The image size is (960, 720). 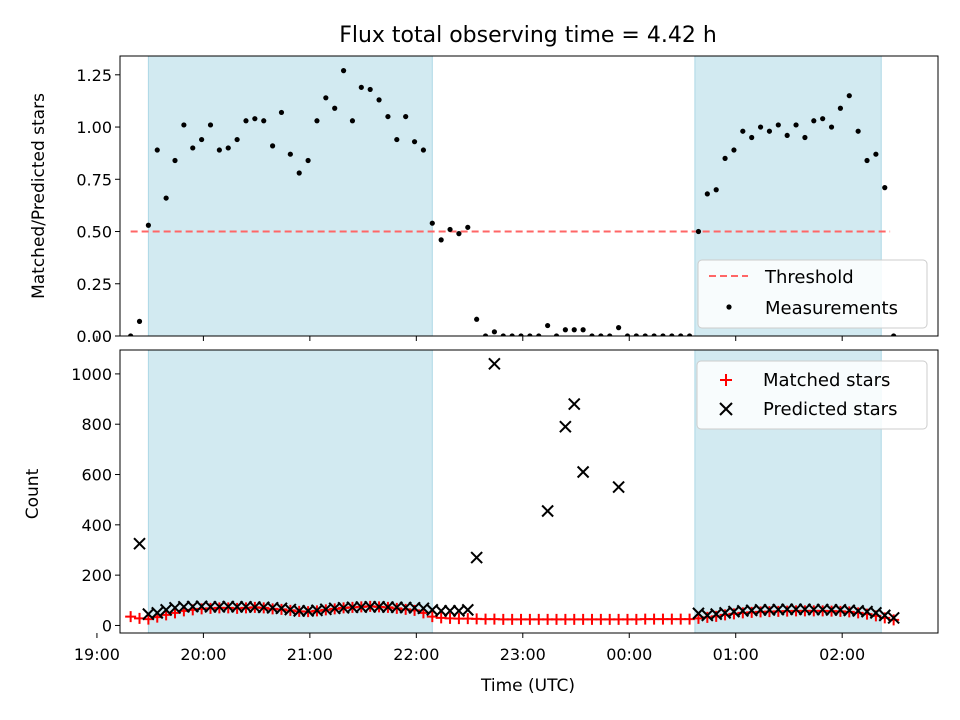 I want to click on top-observing-band, so click(x=290, y=196).